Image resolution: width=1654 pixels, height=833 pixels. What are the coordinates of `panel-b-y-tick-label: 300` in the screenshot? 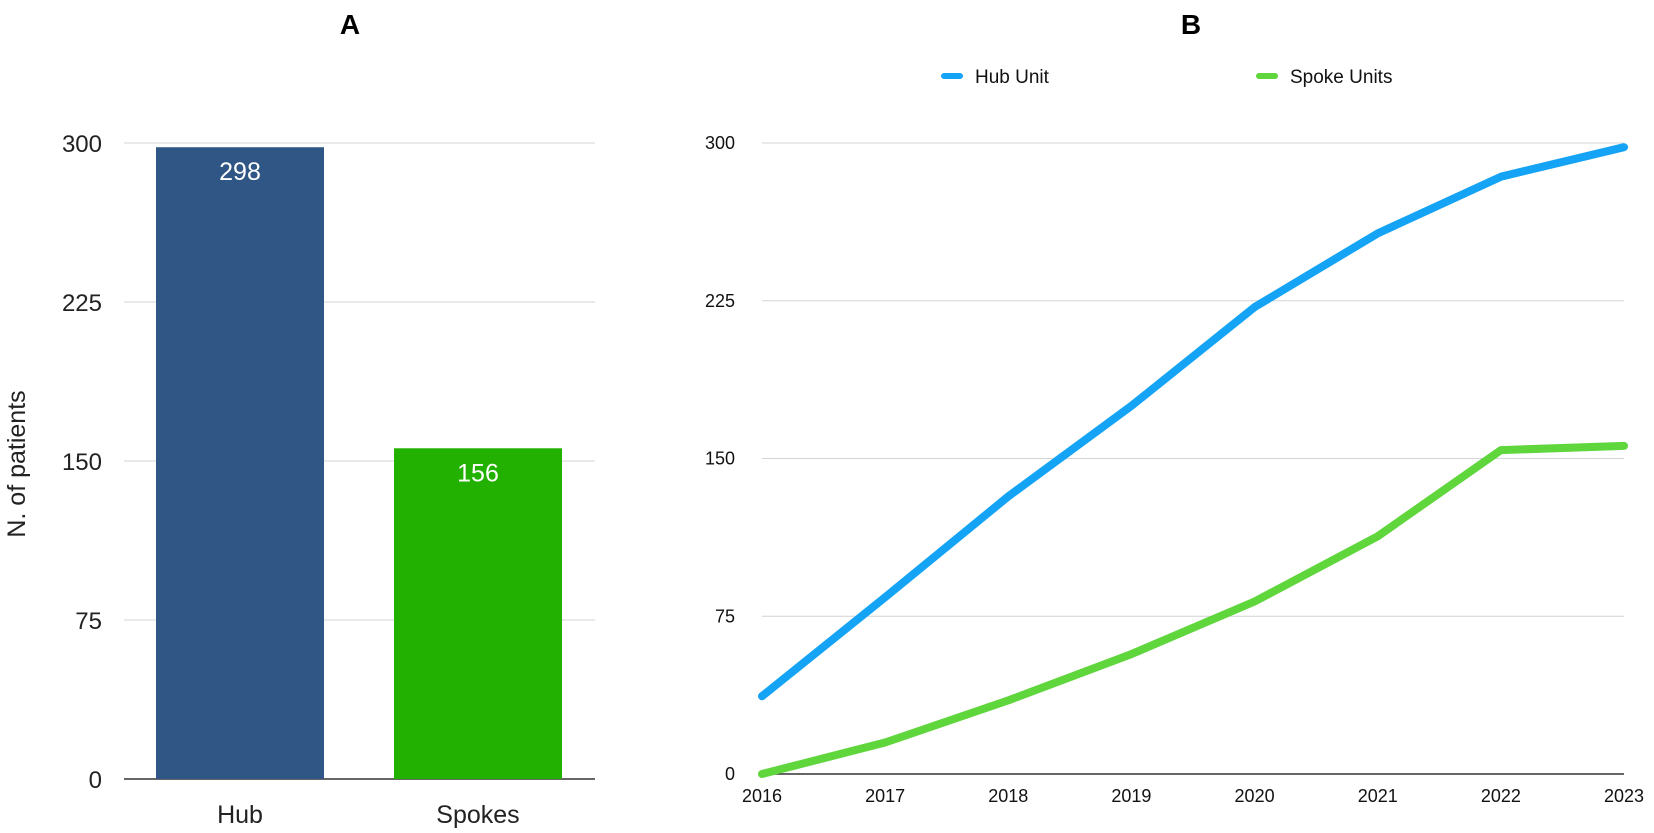 It's located at (720, 143).